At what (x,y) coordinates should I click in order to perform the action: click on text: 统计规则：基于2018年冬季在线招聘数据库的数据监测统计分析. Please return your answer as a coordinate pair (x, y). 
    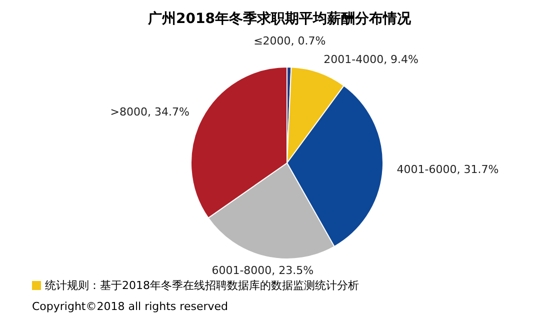
    Looking at the image, I should click on (202, 285).